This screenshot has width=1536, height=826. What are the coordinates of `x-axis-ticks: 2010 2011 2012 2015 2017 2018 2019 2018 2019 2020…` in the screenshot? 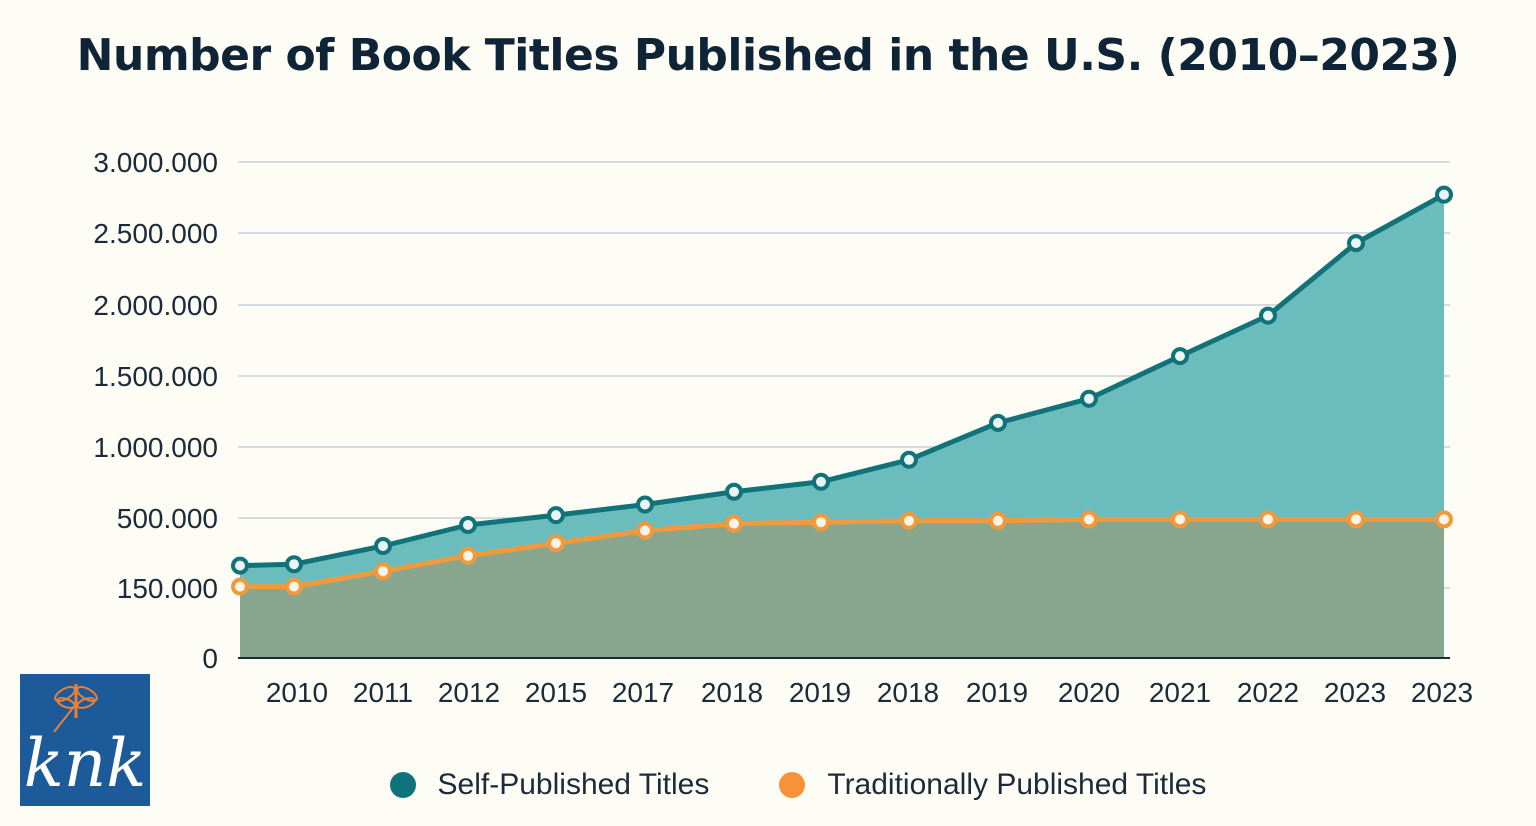 It's located at (869, 692).